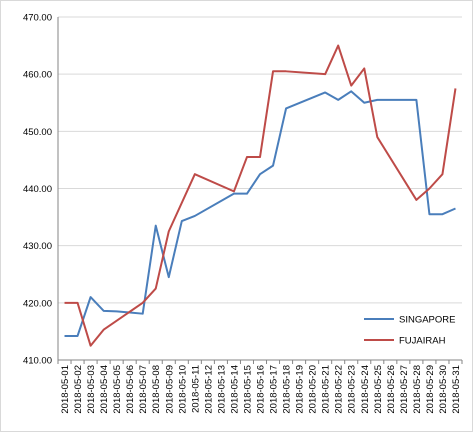 Image resolution: width=473 pixels, height=436 pixels. Describe the element at coordinates (391, 389) in the screenshot. I see `x-tick-label: 2018-05-26` at that location.